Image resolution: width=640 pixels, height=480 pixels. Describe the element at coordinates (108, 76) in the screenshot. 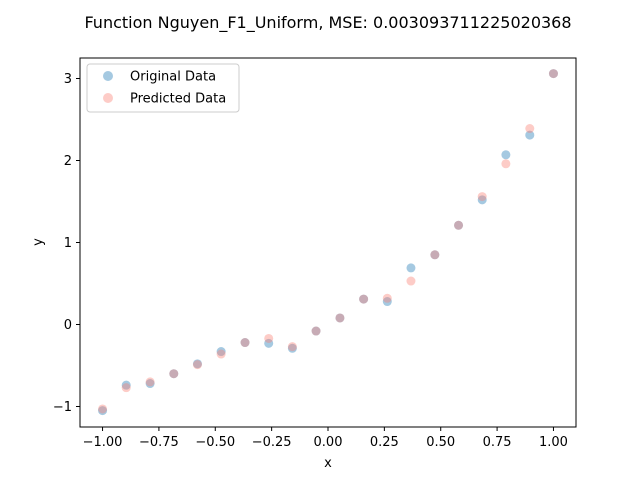

I see `legend-marker-original` at that location.